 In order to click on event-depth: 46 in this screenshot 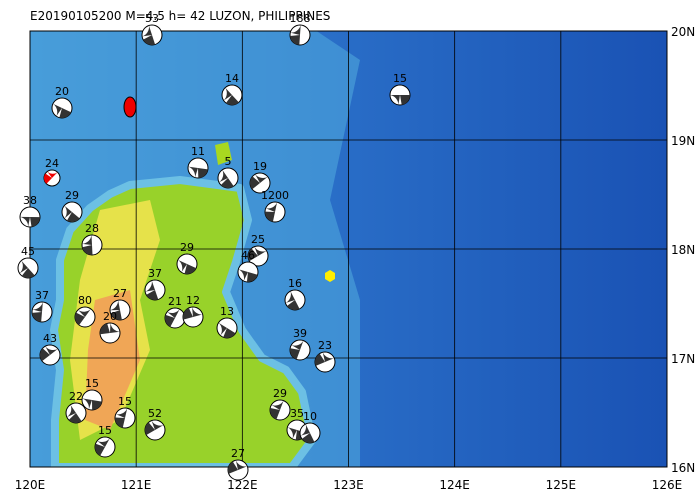, I will do `click(248, 255)`.